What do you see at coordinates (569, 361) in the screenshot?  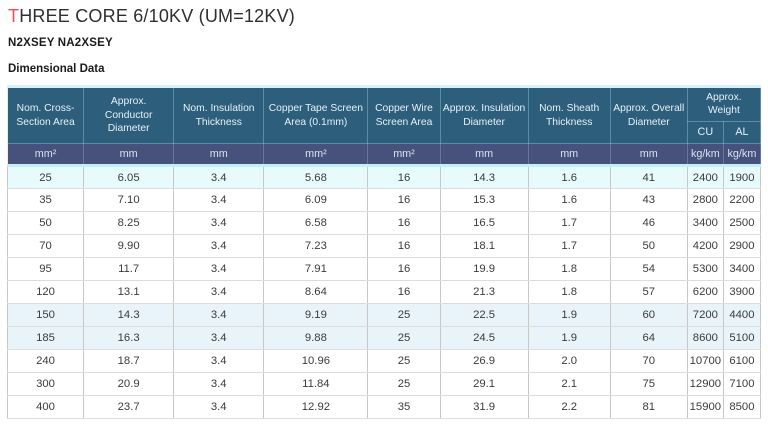 I see `table-cell: 2.0` at bounding box center [569, 361].